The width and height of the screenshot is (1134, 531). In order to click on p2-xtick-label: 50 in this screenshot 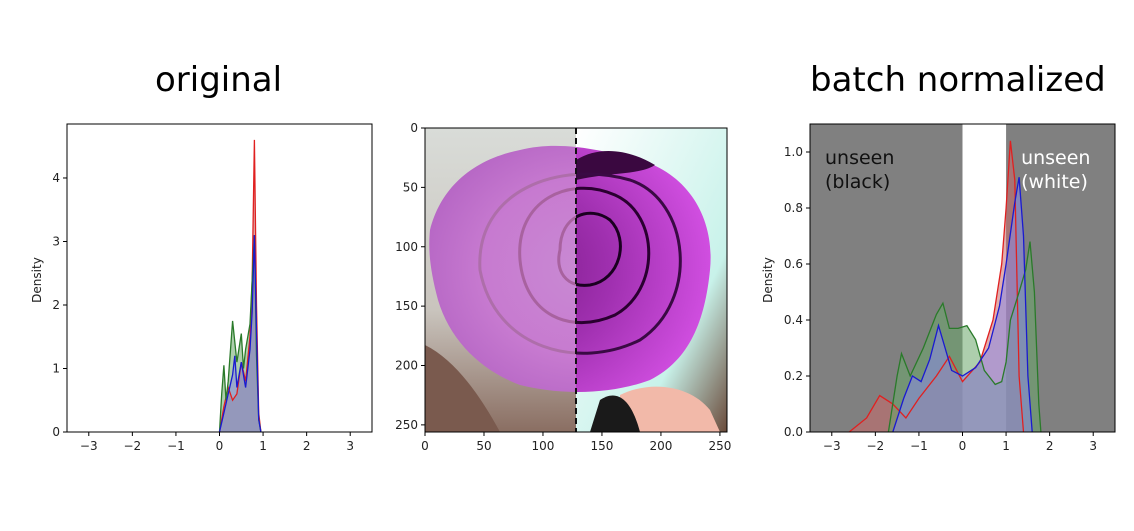, I will do `click(483, 446)`.